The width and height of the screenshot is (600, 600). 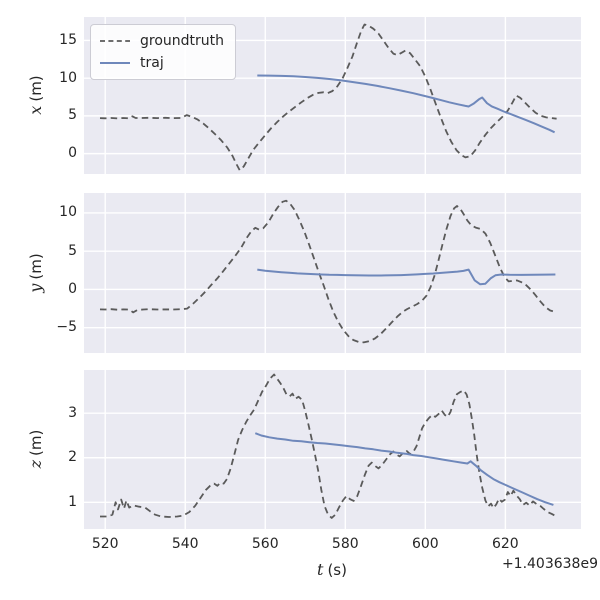 I want to click on x-axis-label-unit: (s), so click(x=337, y=570).